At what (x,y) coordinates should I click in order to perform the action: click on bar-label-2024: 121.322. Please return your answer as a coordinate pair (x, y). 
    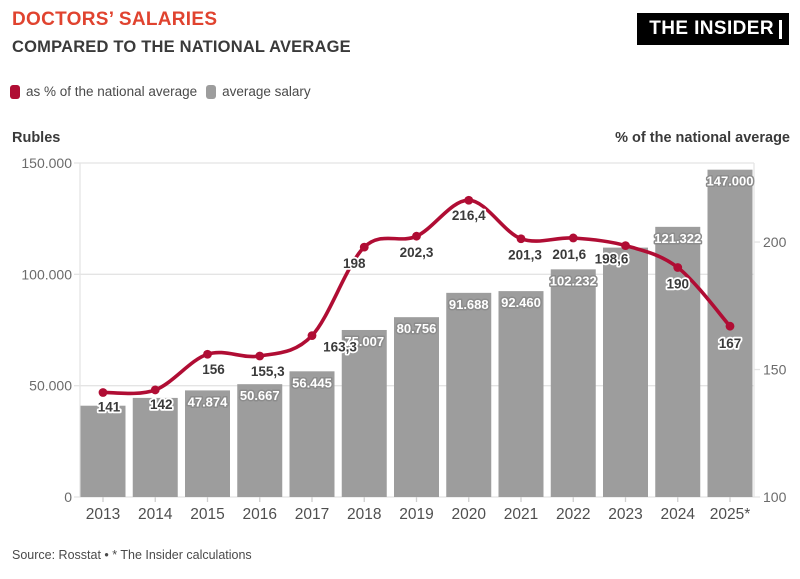
    Looking at the image, I should click on (677, 238).